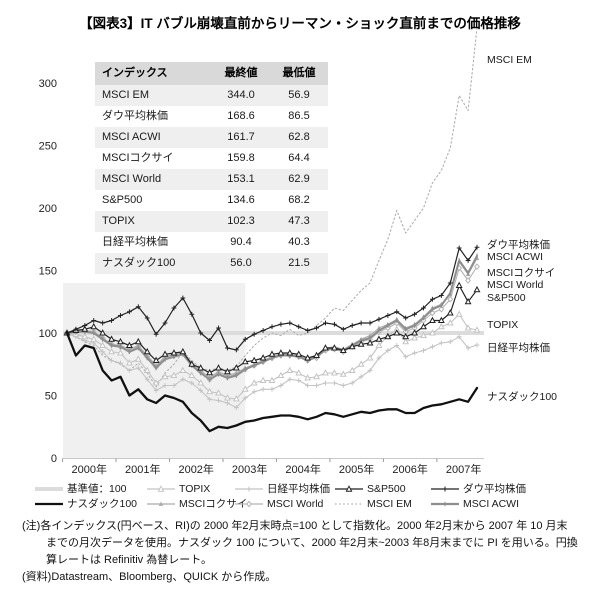  Describe the element at coordinates (409, 469) in the screenshot. I see `x-axis-label: 2006年` at that location.